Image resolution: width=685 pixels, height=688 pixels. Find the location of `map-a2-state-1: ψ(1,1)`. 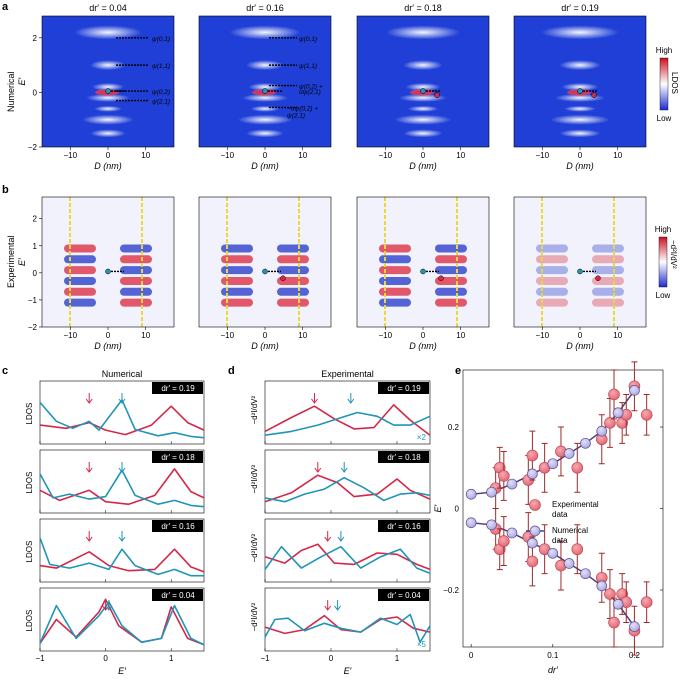

map-a2-state-1: ψ(1,1) is located at coordinates (308, 66).